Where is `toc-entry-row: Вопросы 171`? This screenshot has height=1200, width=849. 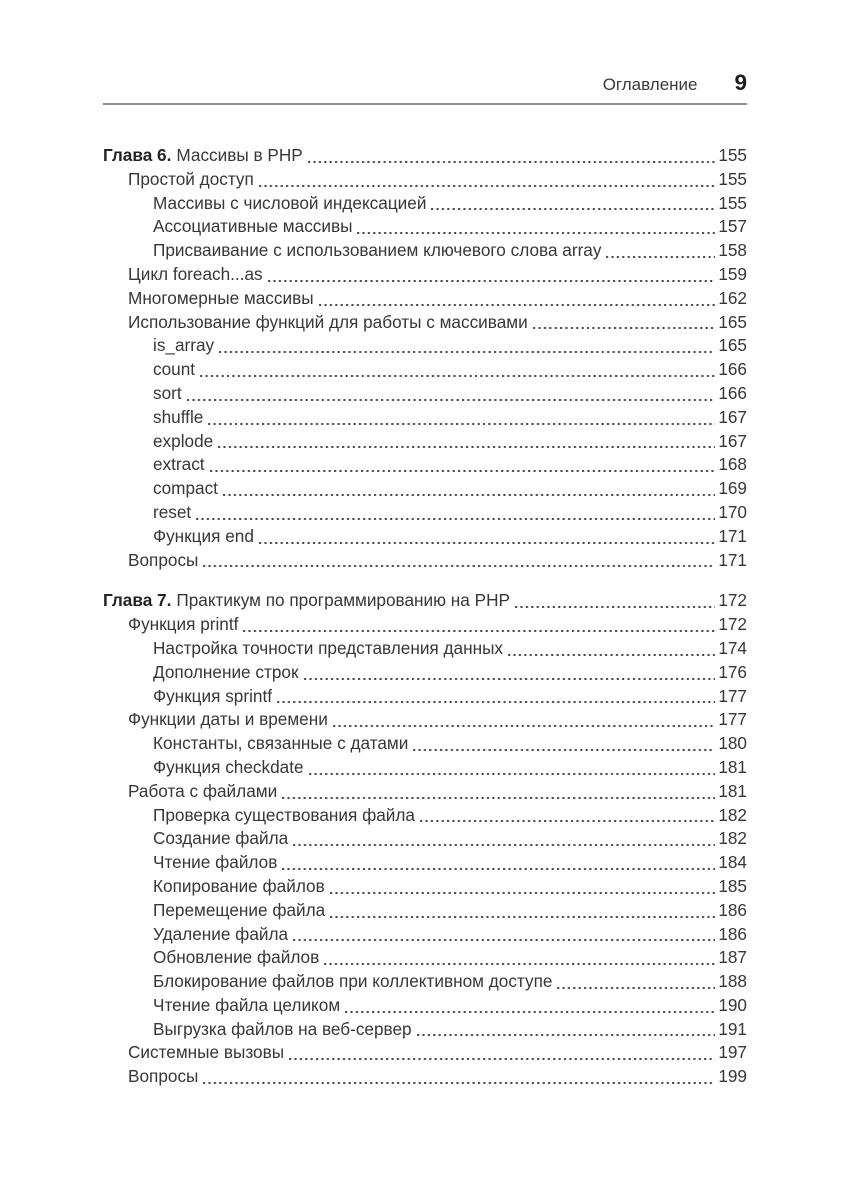 toc-entry-row: Вопросы 171 is located at coordinates (425, 561).